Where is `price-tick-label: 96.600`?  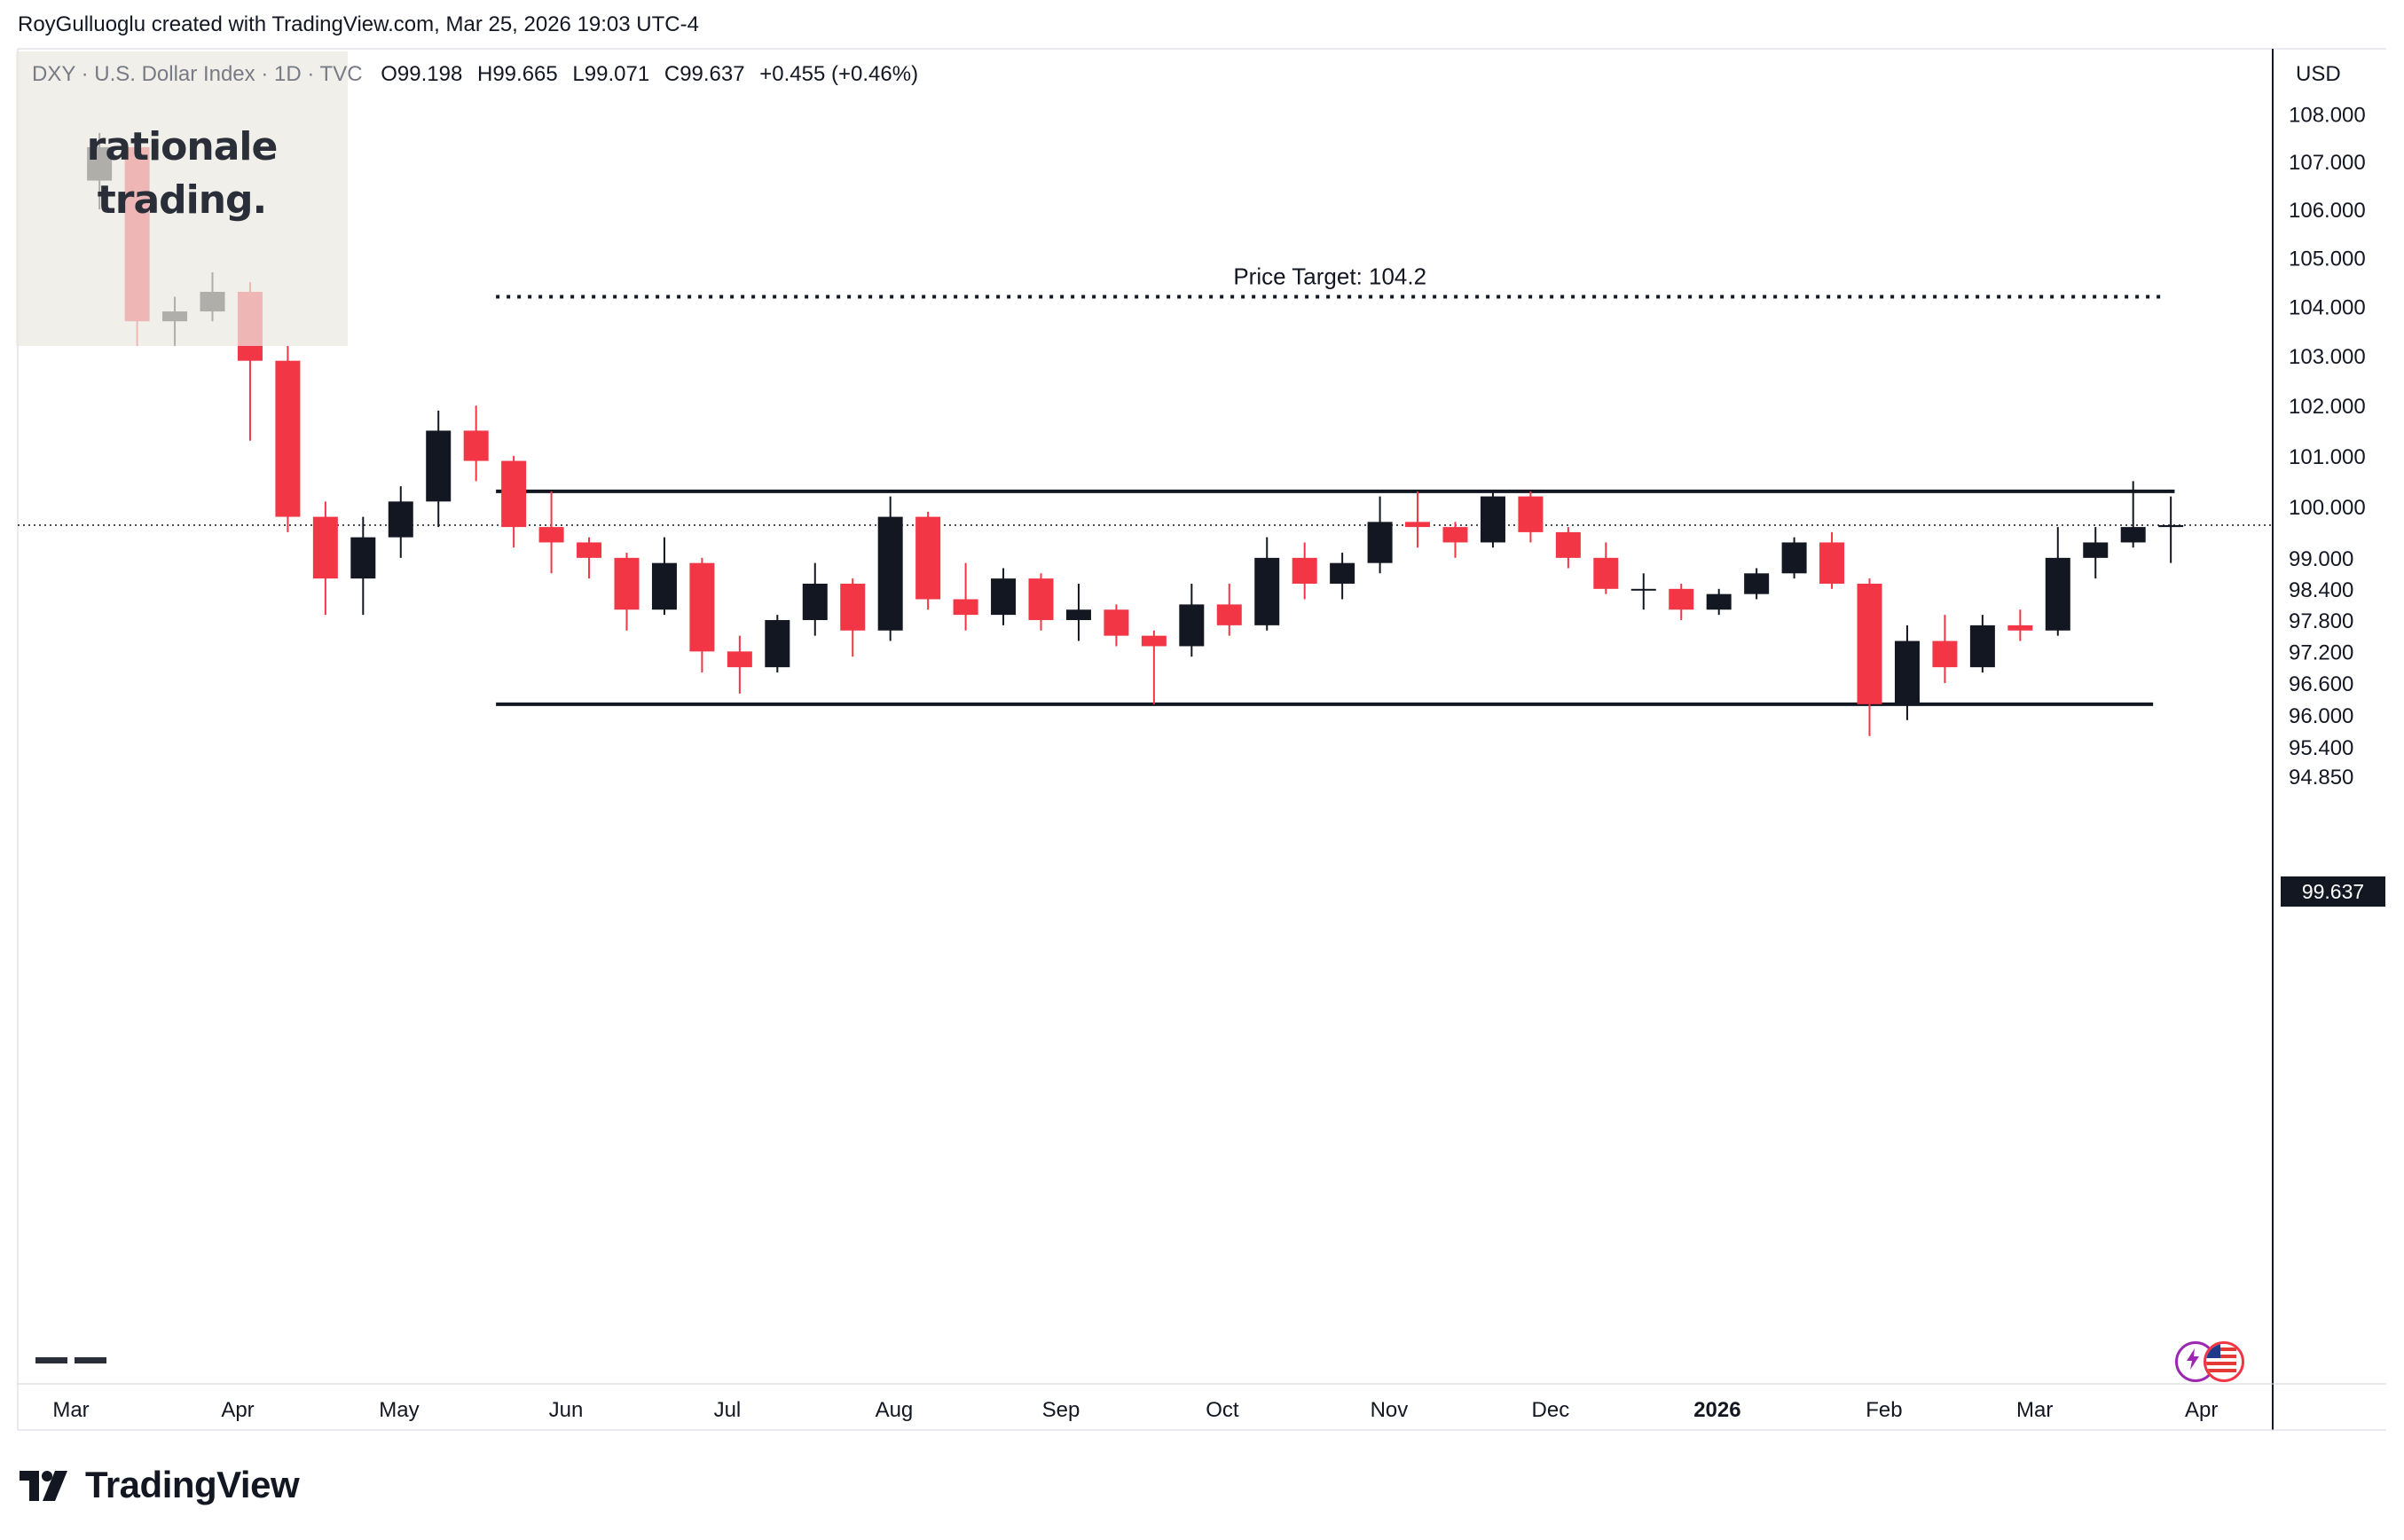 price-tick-label: 96.600 is located at coordinates (2321, 684).